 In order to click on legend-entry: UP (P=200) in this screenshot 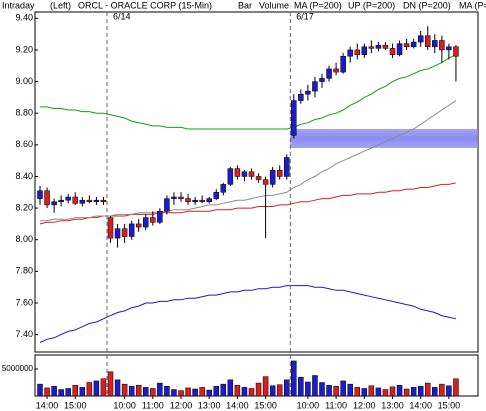, I will do `click(371, 5)`.